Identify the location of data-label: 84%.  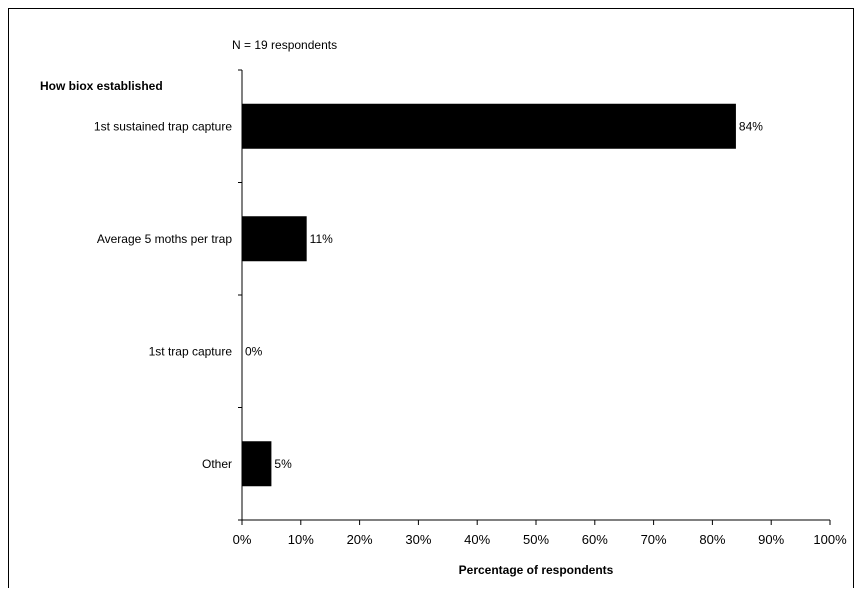
(751, 126).